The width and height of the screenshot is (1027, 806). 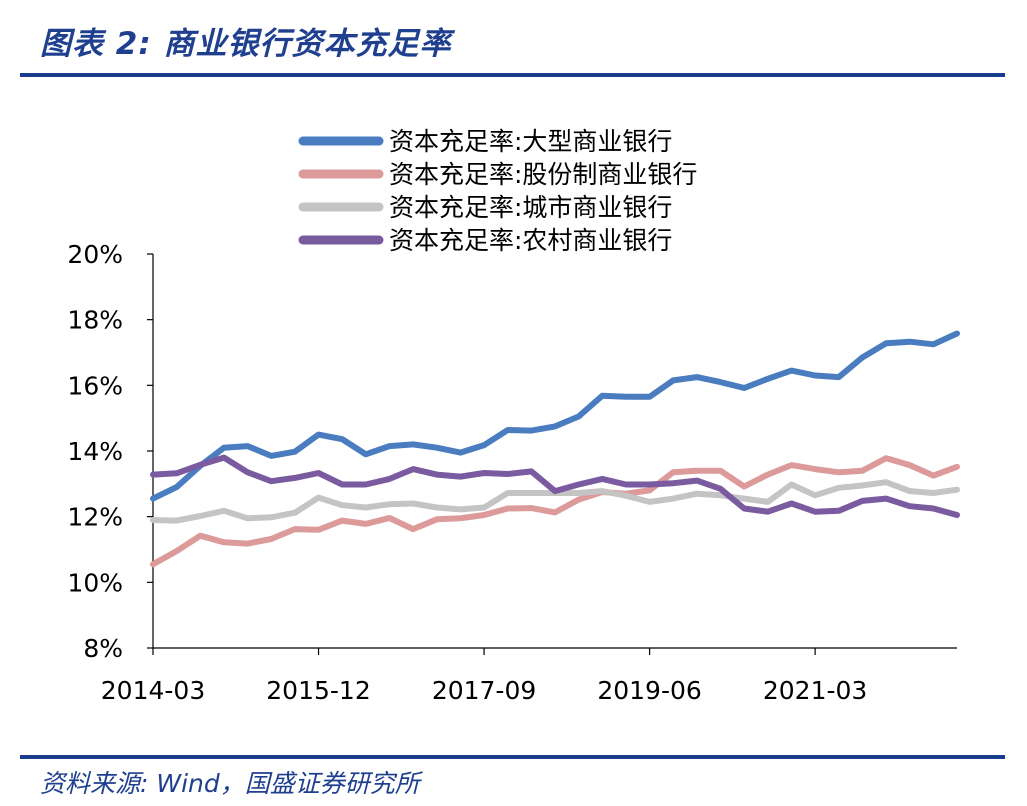 I want to click on legend-label: 资本充足率:股份制商业银行, so click(x=543, y=174).